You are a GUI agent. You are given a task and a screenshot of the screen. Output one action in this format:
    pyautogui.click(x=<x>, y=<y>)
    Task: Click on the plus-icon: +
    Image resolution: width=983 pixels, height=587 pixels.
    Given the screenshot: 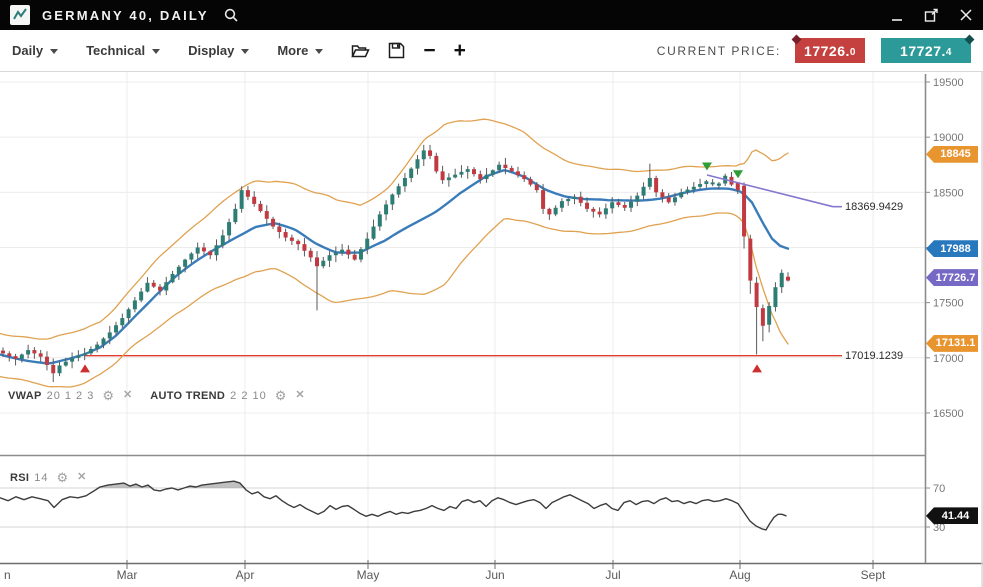 What is the action you would take?
    pyautogui.click(x=459, y=50)
    